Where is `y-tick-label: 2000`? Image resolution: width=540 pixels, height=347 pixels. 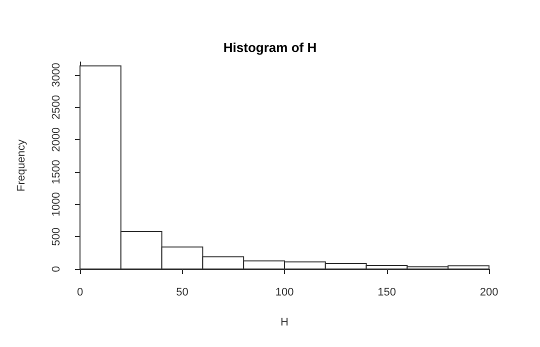
y-tick-label: 2000 is located at coordinates (56, 139).